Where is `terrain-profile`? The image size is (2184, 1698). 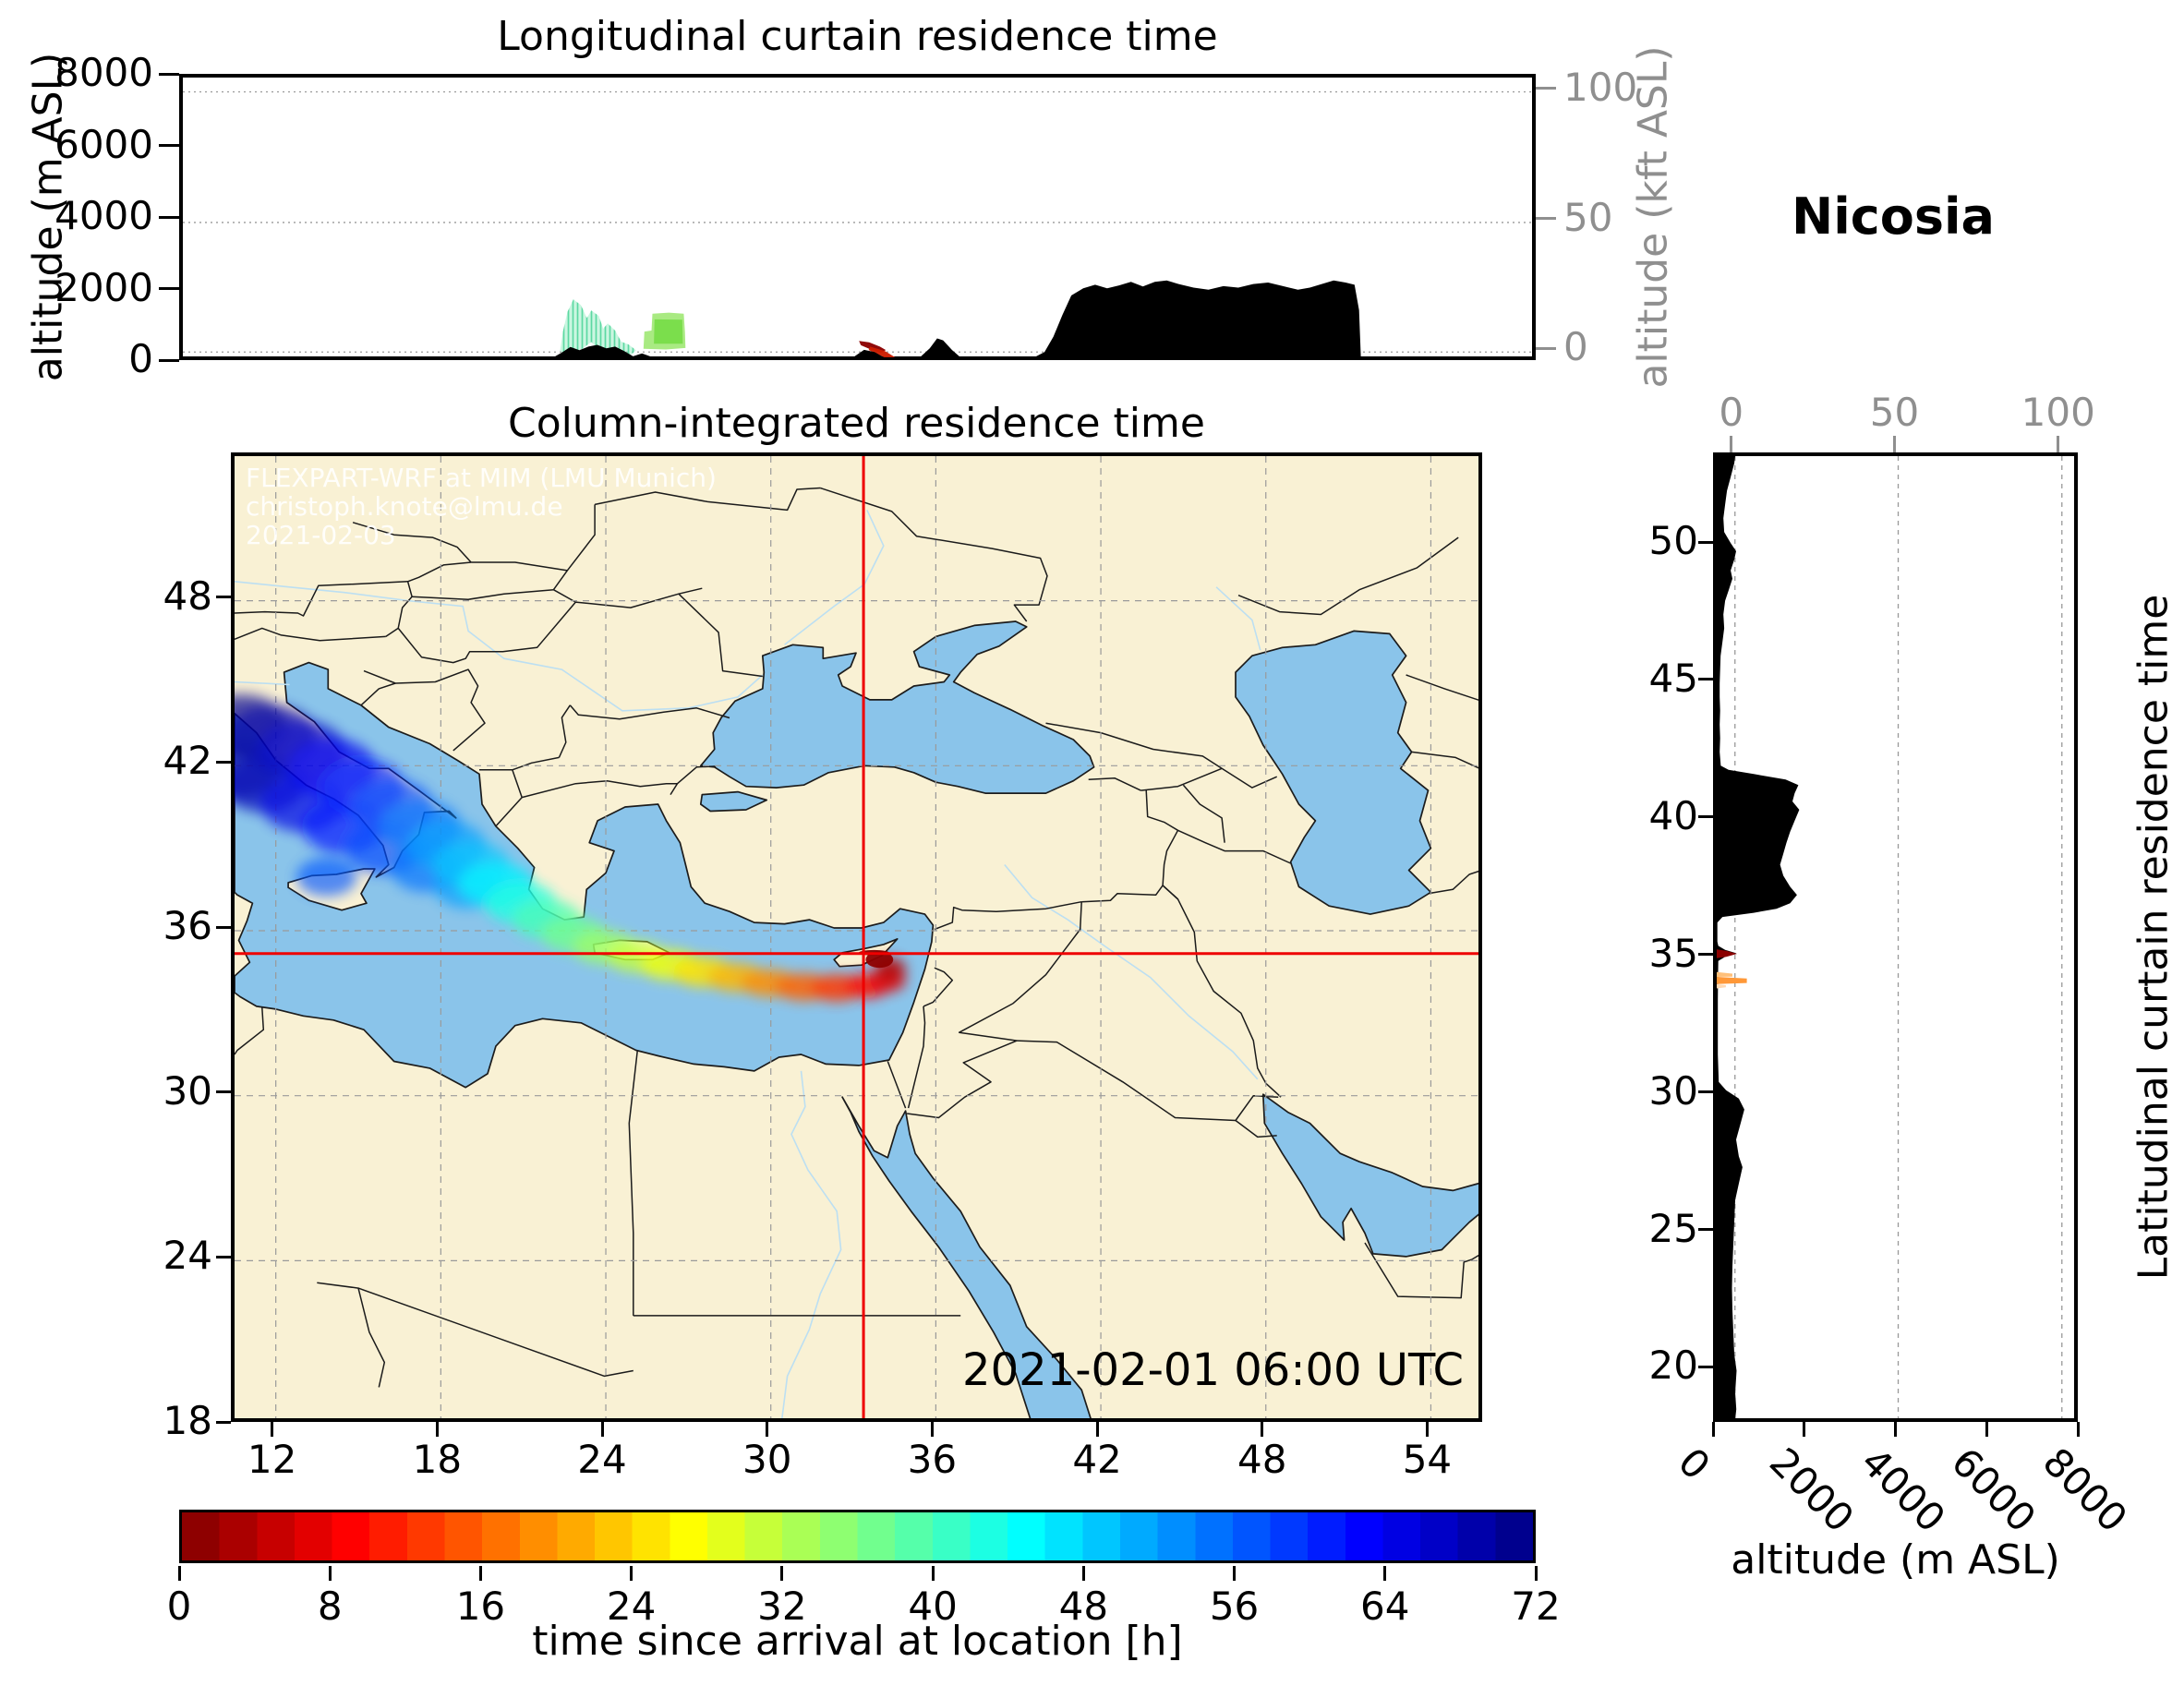
terrain-profile is located at coordinates (1758, 937).